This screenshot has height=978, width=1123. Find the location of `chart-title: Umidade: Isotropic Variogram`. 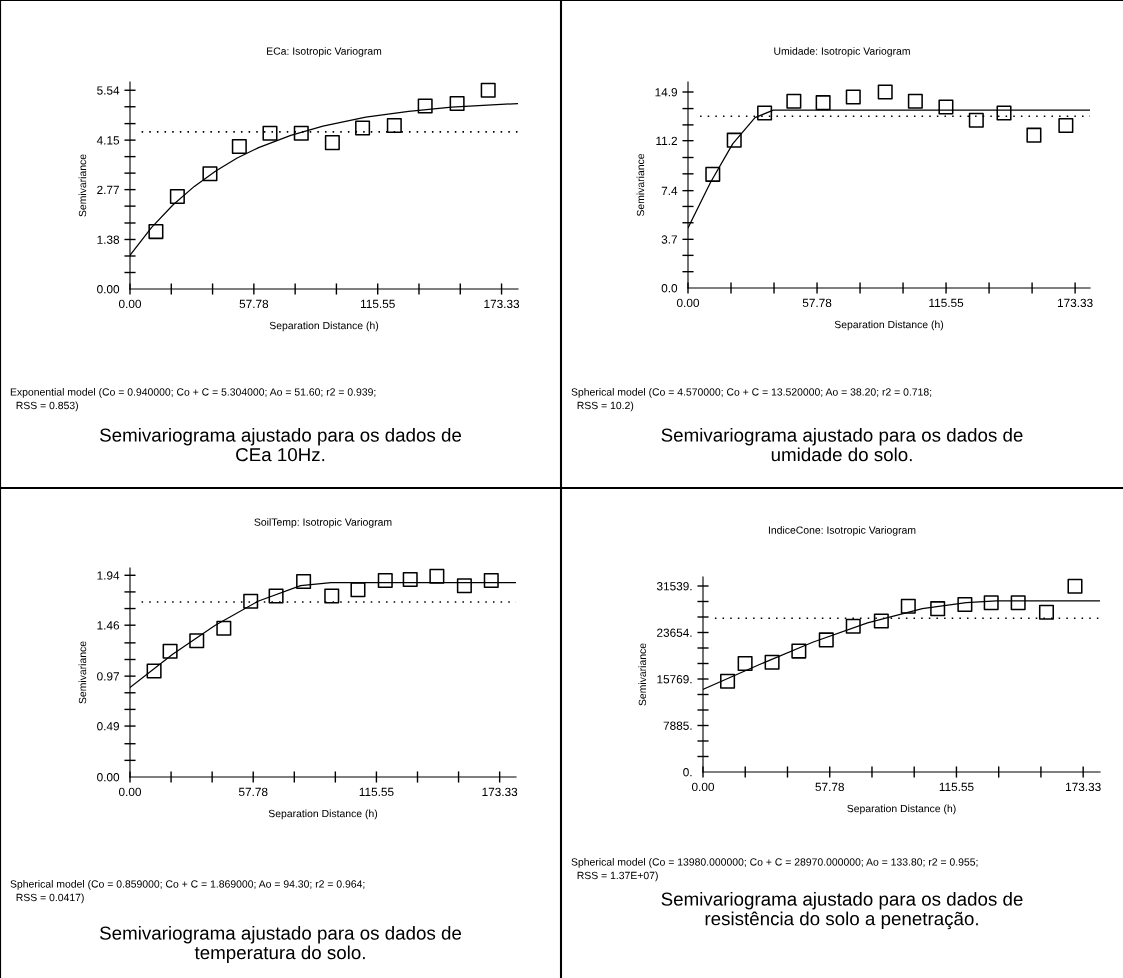

chart-title: Umidade: Isotropic Variogram is located at coordinates (842, 52).